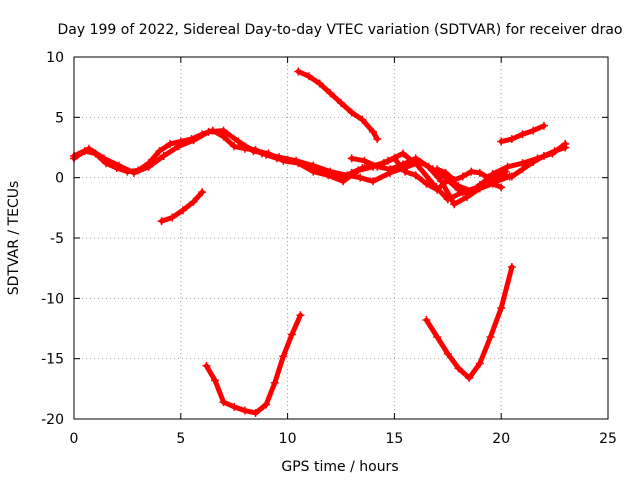 The width and height of the screenshot is (640, 480). I want to click on x-tick-label: 20, so click(501, 439).